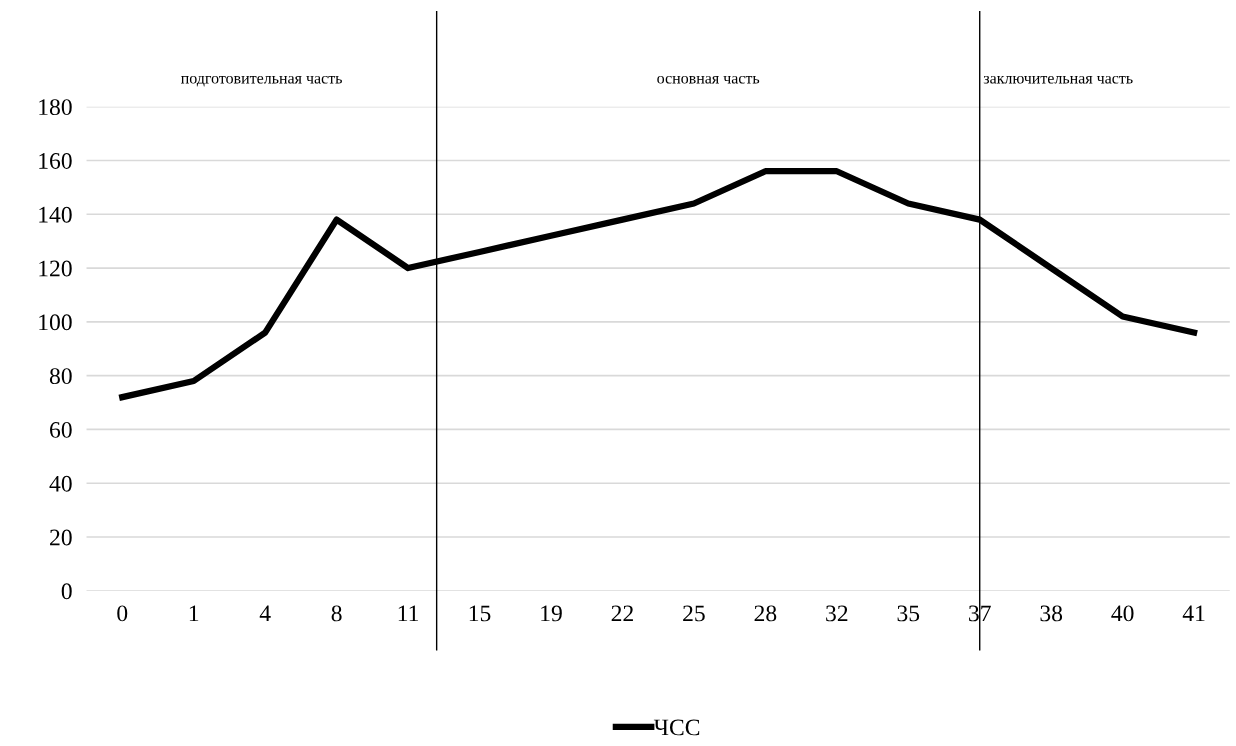  What do you see at coordinates (1051, 613) in the screenshot?
I see `x-tick-label: 38` at bounding box center [1051, 613].